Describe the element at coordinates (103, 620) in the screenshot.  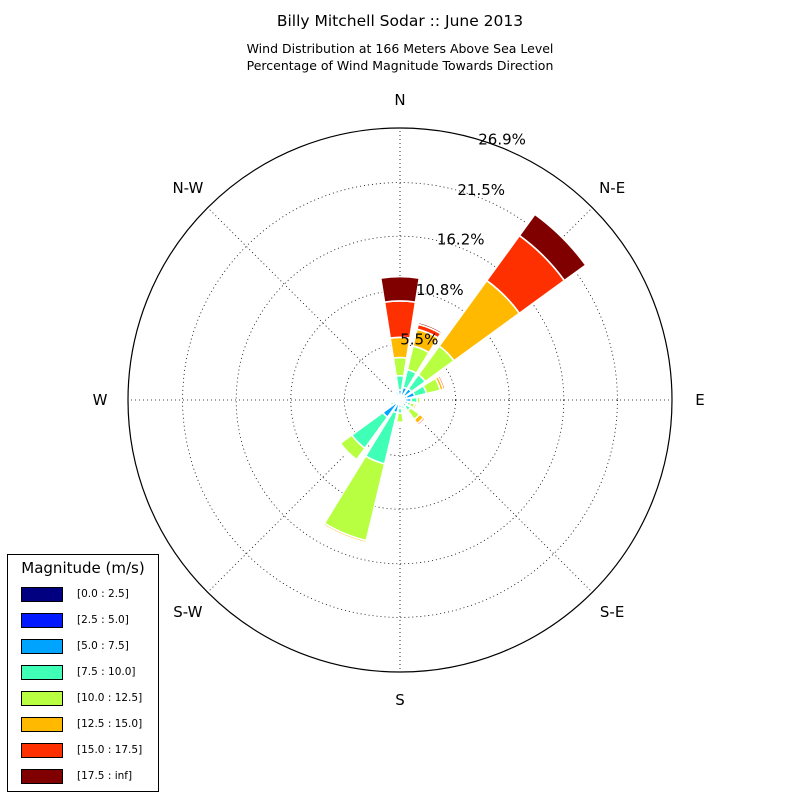
I see `legend-label: [2.5 : 5.0]` at that location.